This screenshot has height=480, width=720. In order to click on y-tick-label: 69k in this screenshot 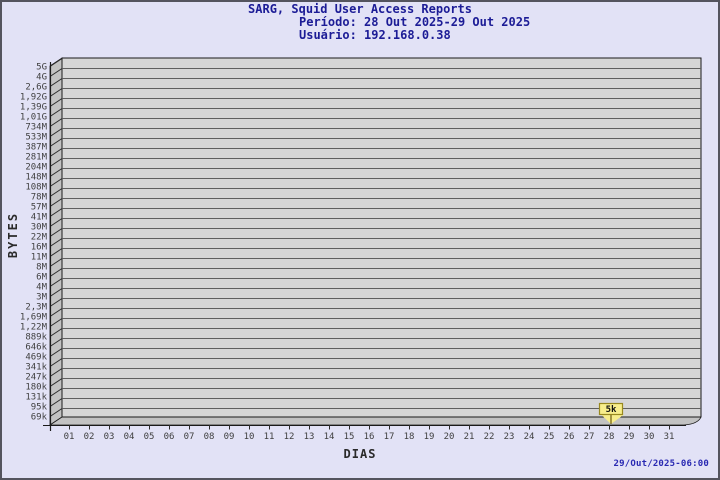, I will do `click(39, 418)`.